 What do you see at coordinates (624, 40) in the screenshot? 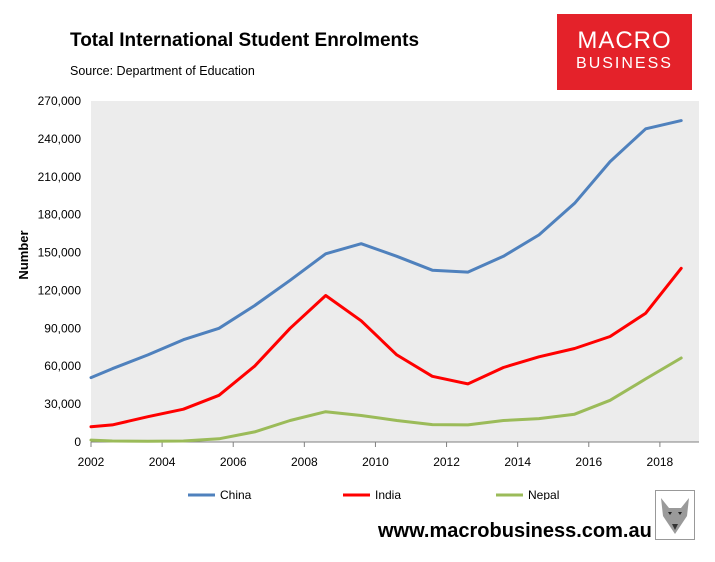
I see `logo-line-1: MACRO` at bounding box center [624, 40].